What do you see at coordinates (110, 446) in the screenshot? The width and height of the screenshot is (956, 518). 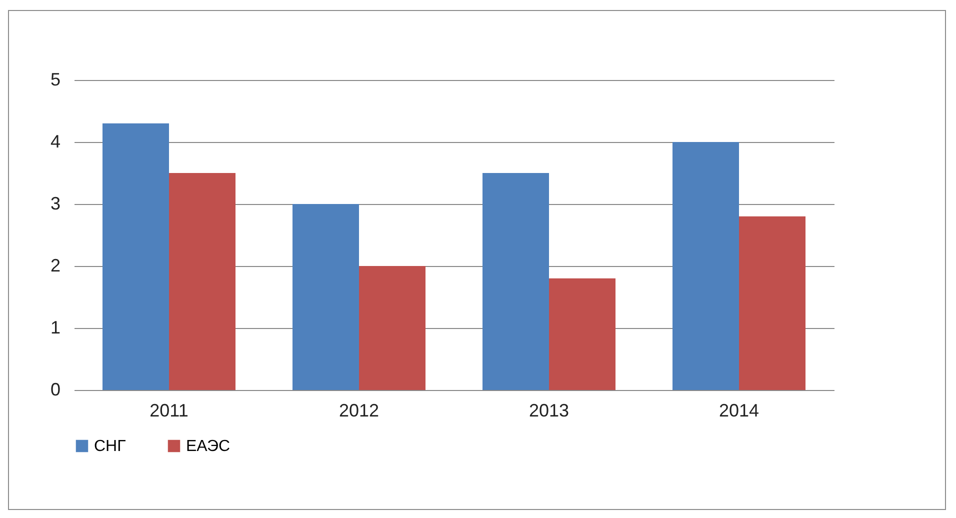 I see `legend-label: СНГ` at bounding box center [110, 446].